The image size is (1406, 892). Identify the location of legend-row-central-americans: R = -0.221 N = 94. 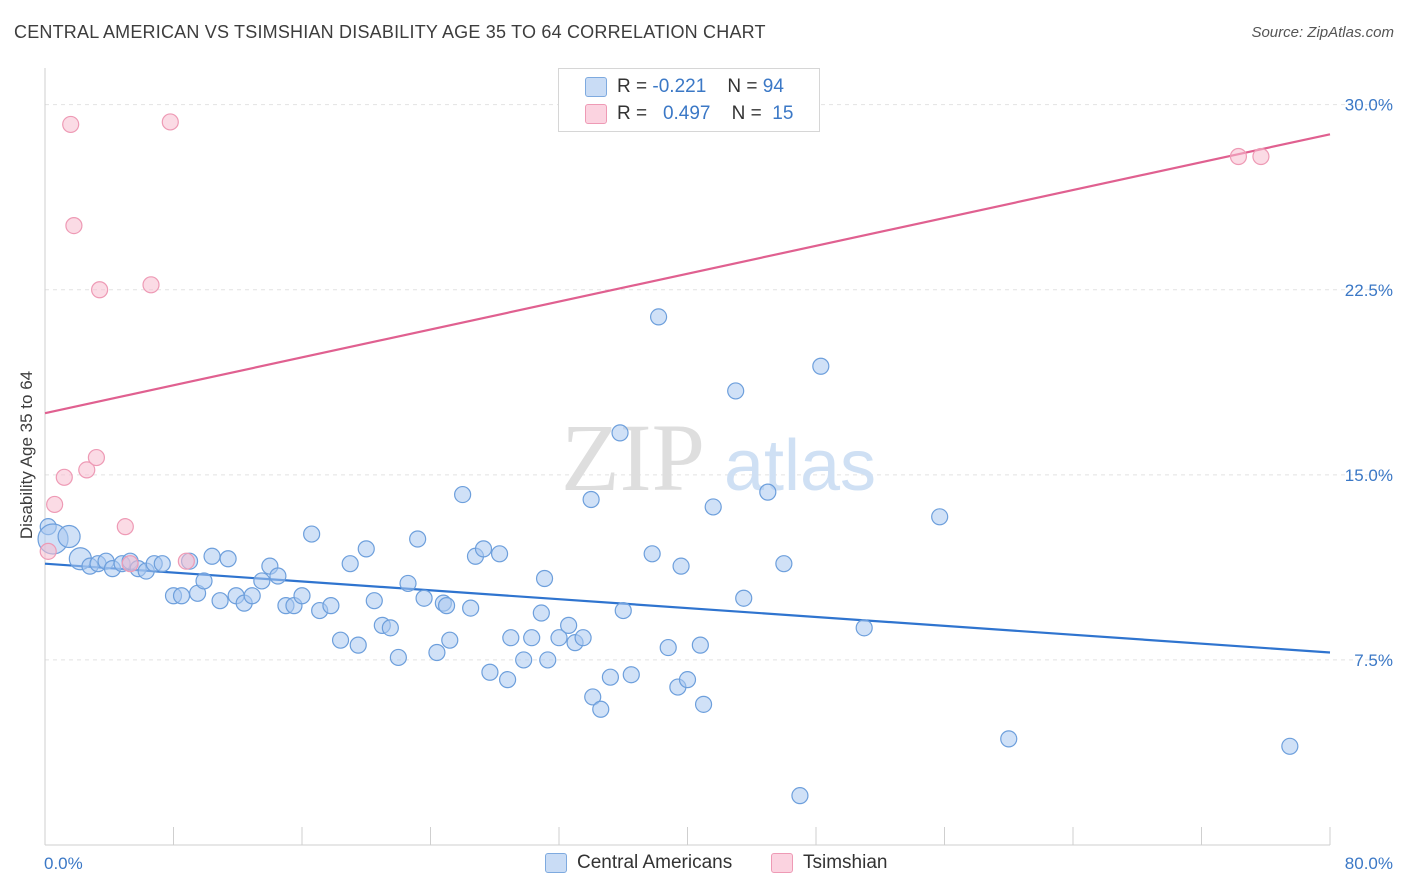
(684, 87).